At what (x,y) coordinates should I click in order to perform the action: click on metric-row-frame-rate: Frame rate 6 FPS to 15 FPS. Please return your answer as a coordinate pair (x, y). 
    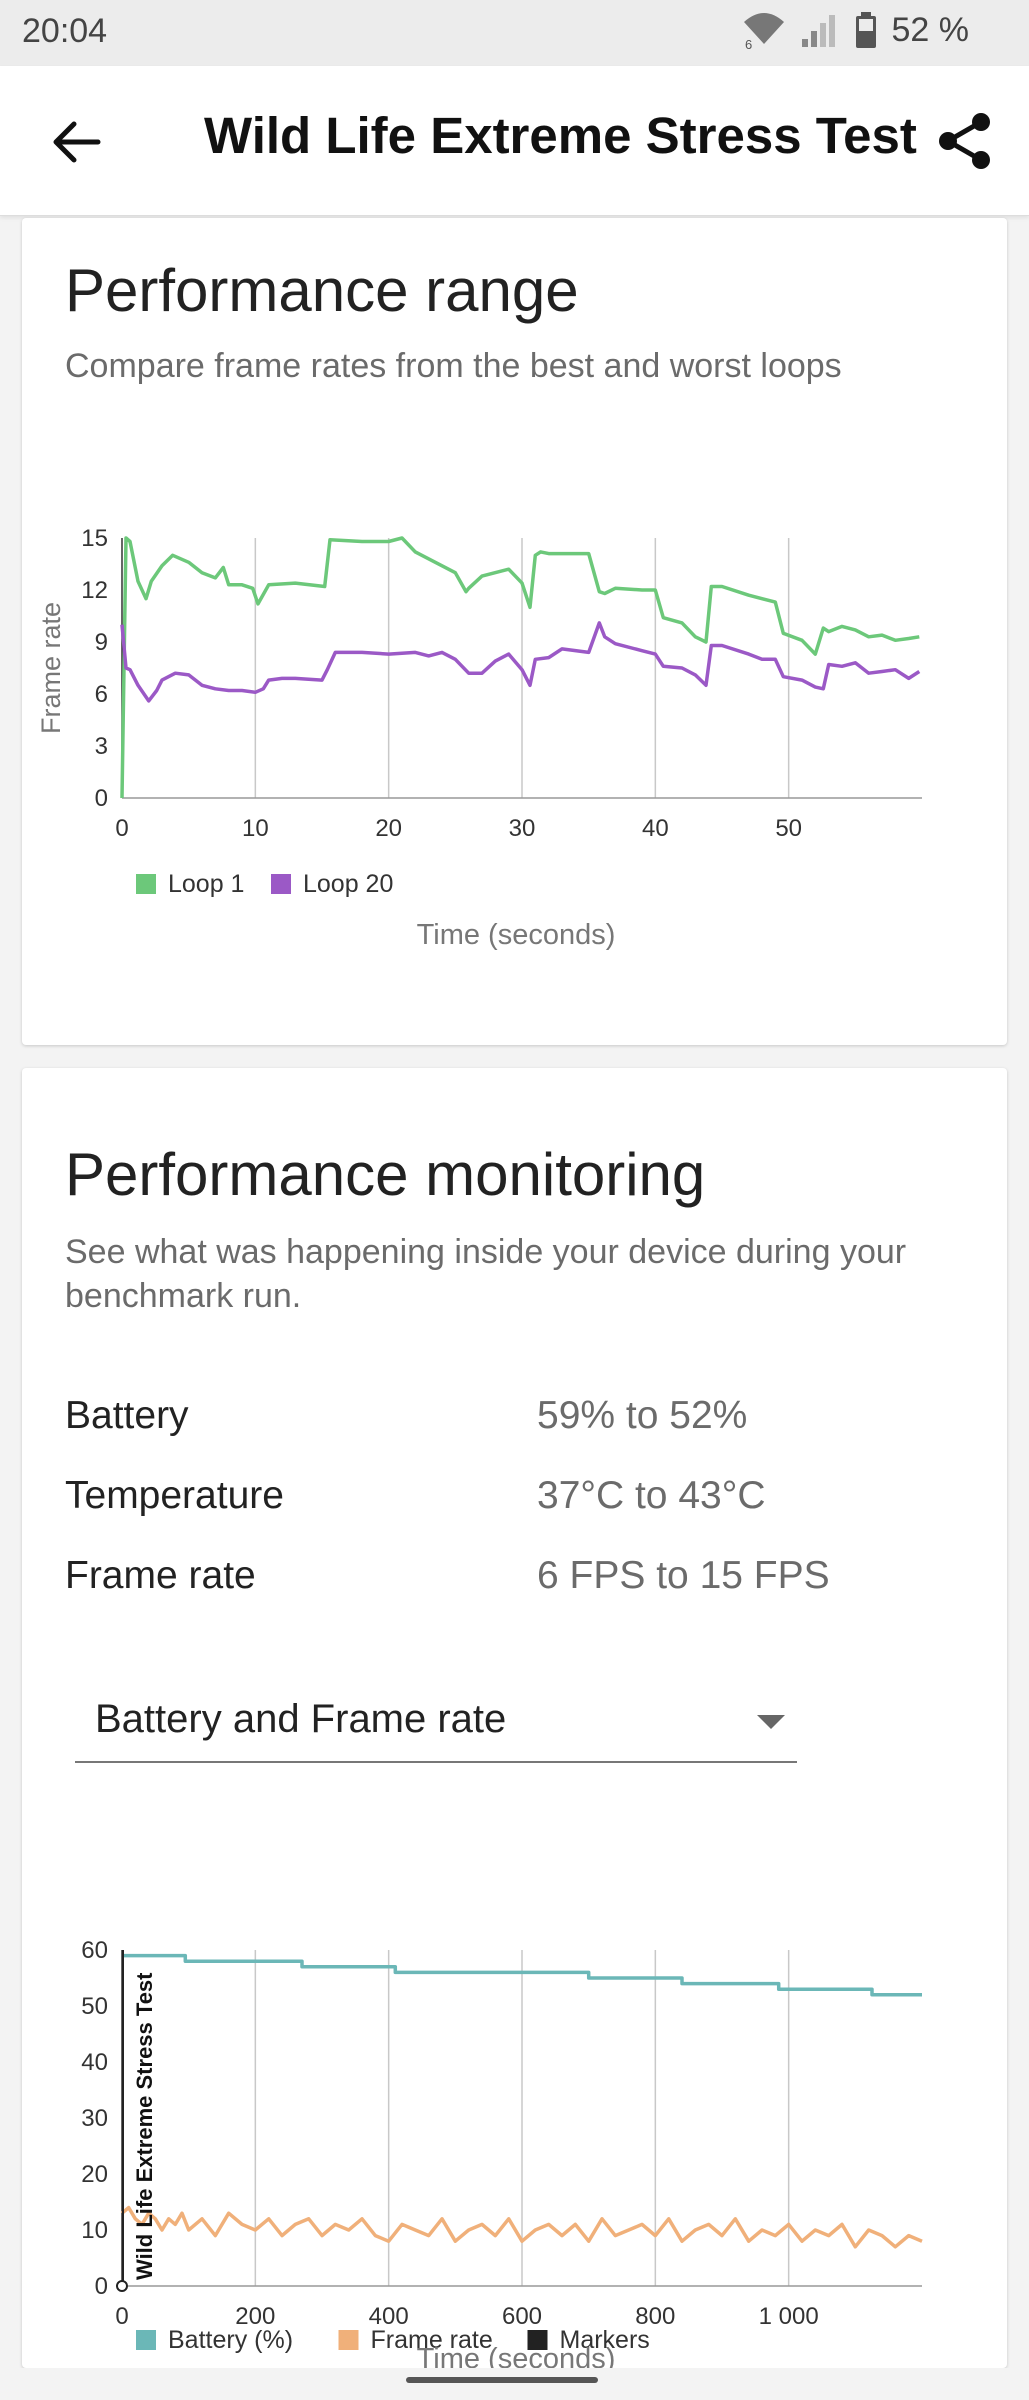
    Looking at the image, I should click on (515, 1584).